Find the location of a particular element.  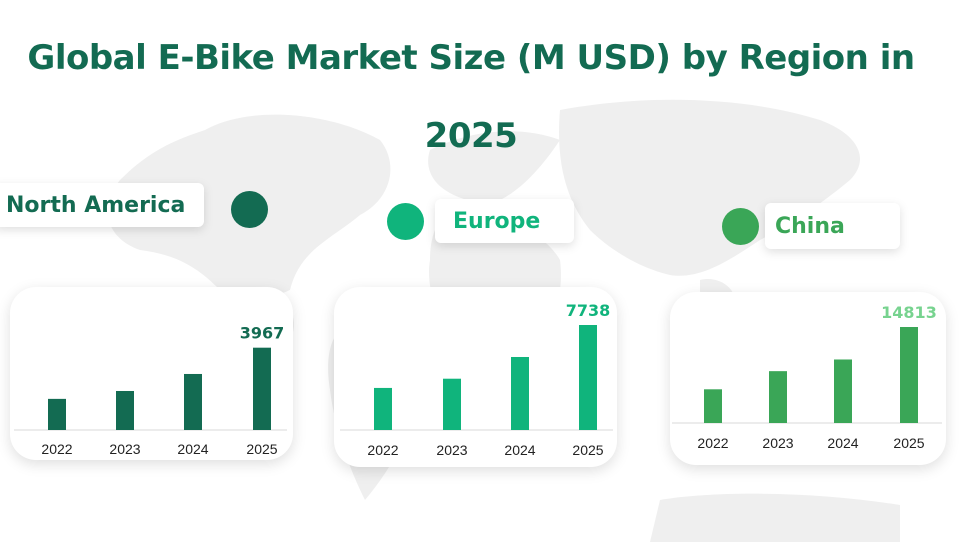

europe-chart-card: 2022 2023 2024 2025 7738 is located at coordinates (475, 377).